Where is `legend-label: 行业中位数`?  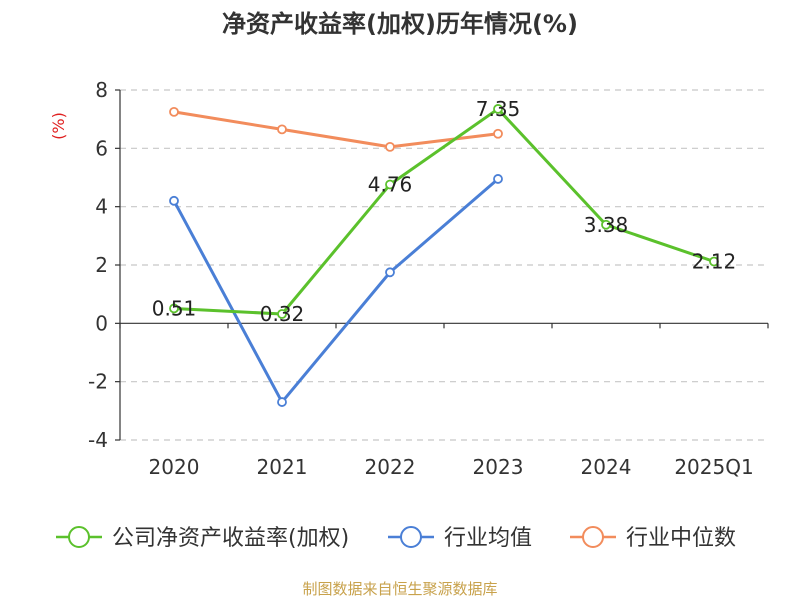
legend-label: 行业中位数 is located at coordinates (681, 538).